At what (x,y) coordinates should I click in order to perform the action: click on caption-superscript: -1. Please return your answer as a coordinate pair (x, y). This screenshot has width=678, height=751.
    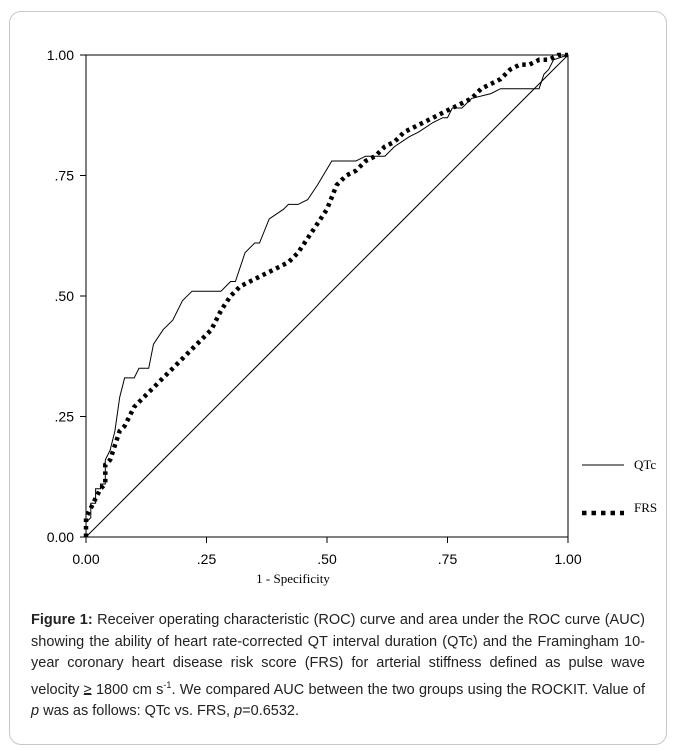
    Looking at the image, I should click on (167, 684).